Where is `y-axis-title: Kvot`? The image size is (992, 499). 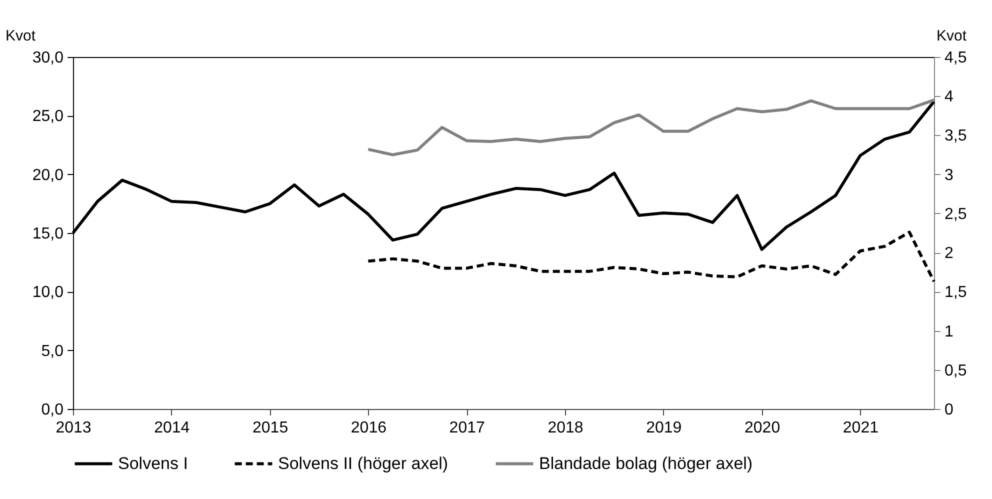
y-axis-title: Kvot is located at coordinates (21, 36).